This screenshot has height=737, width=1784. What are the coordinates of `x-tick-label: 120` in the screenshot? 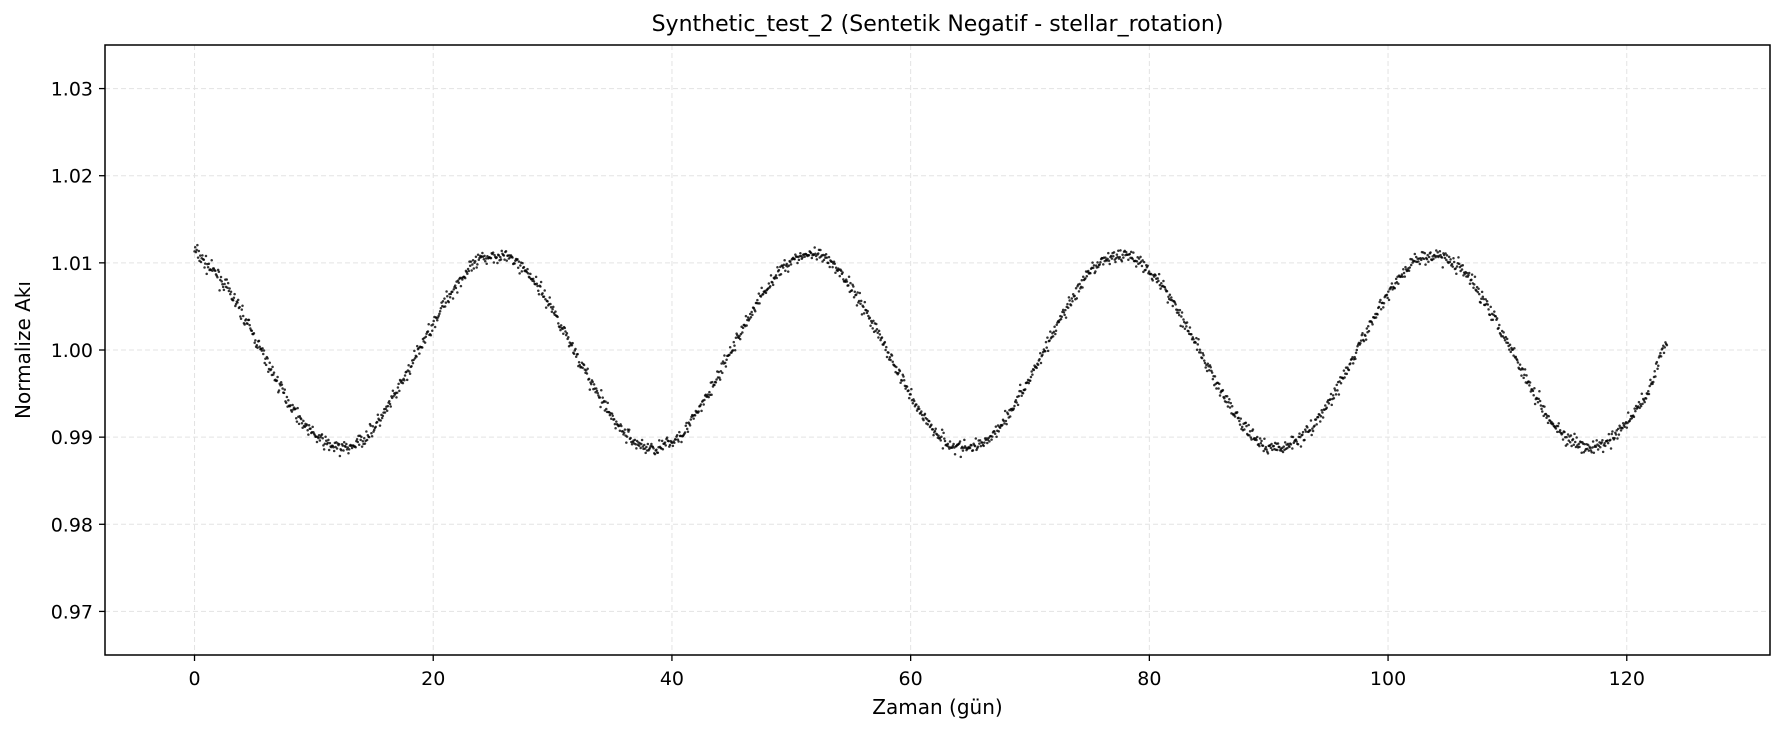 It's located at (1627, 679).